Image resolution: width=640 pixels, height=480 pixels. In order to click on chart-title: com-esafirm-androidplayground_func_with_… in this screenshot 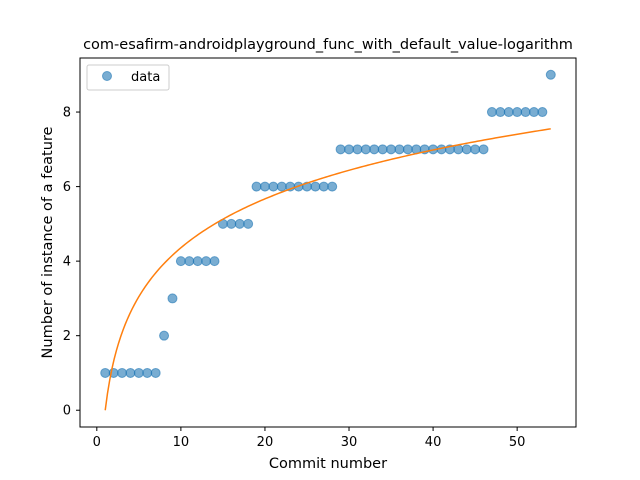, I will do `click(328, 45)`.